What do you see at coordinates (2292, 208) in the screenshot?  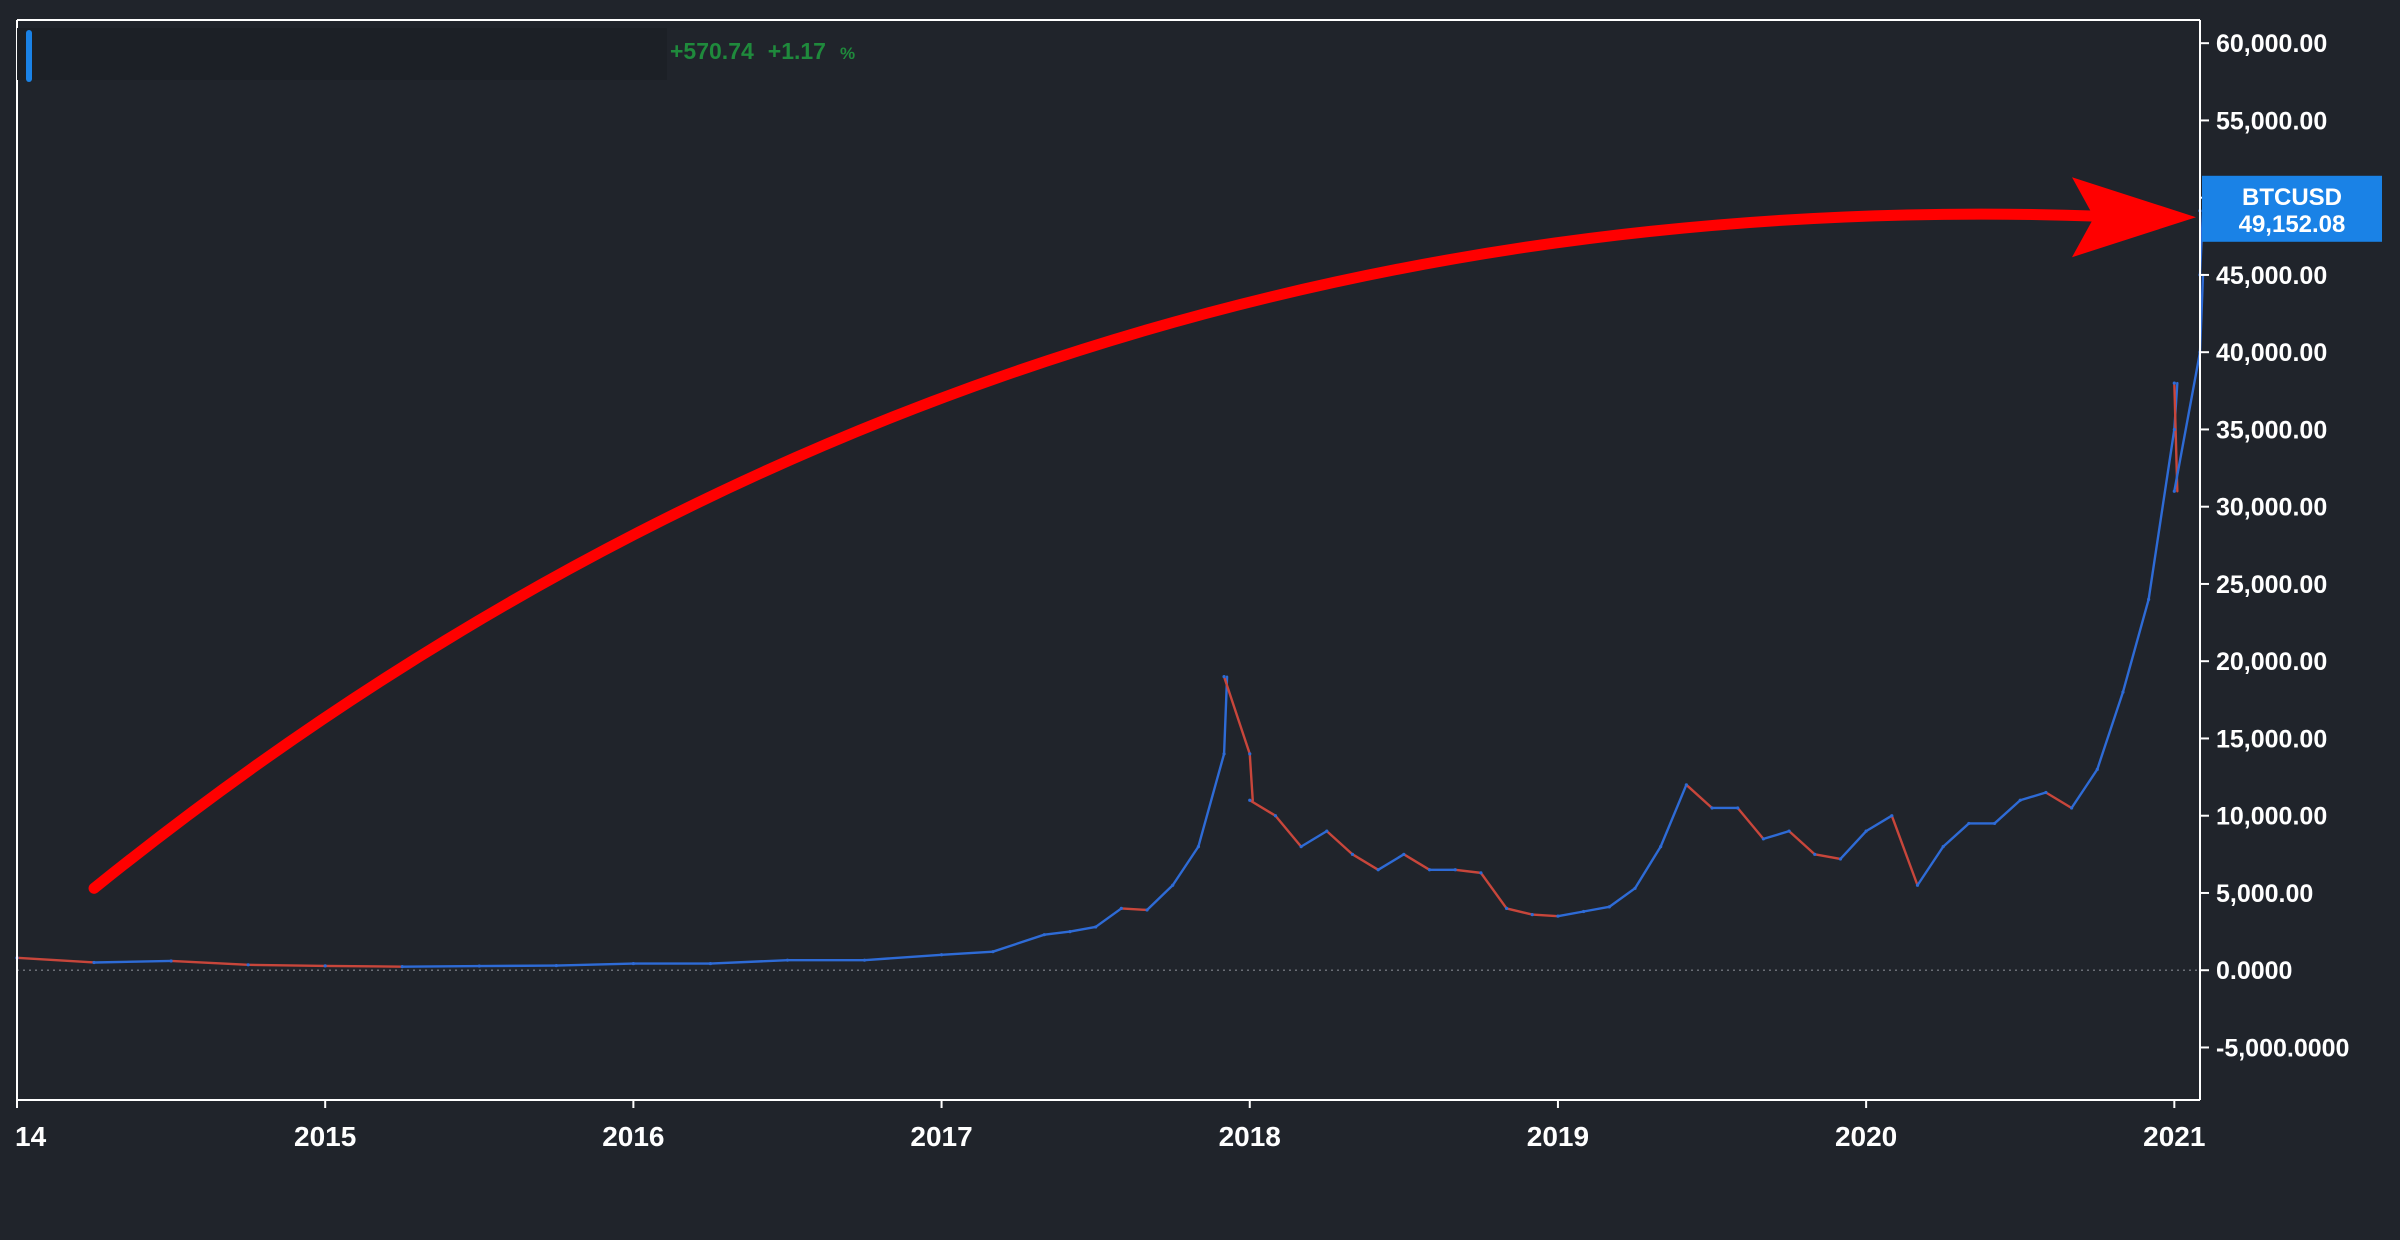 I see `price-tag-box` at bounding box center [2292, 208].